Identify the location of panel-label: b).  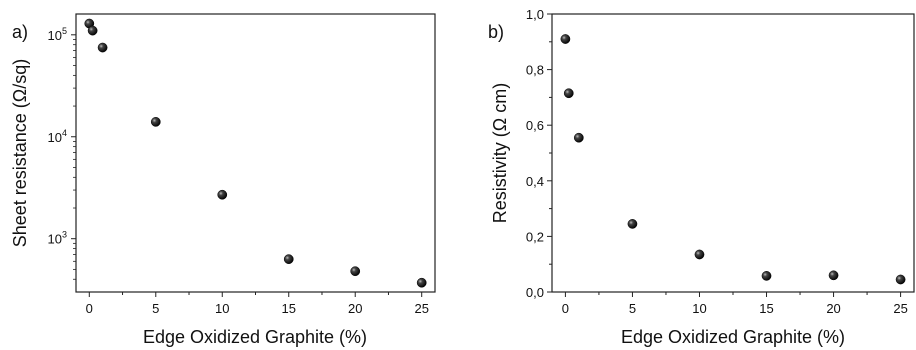
(496, 32).